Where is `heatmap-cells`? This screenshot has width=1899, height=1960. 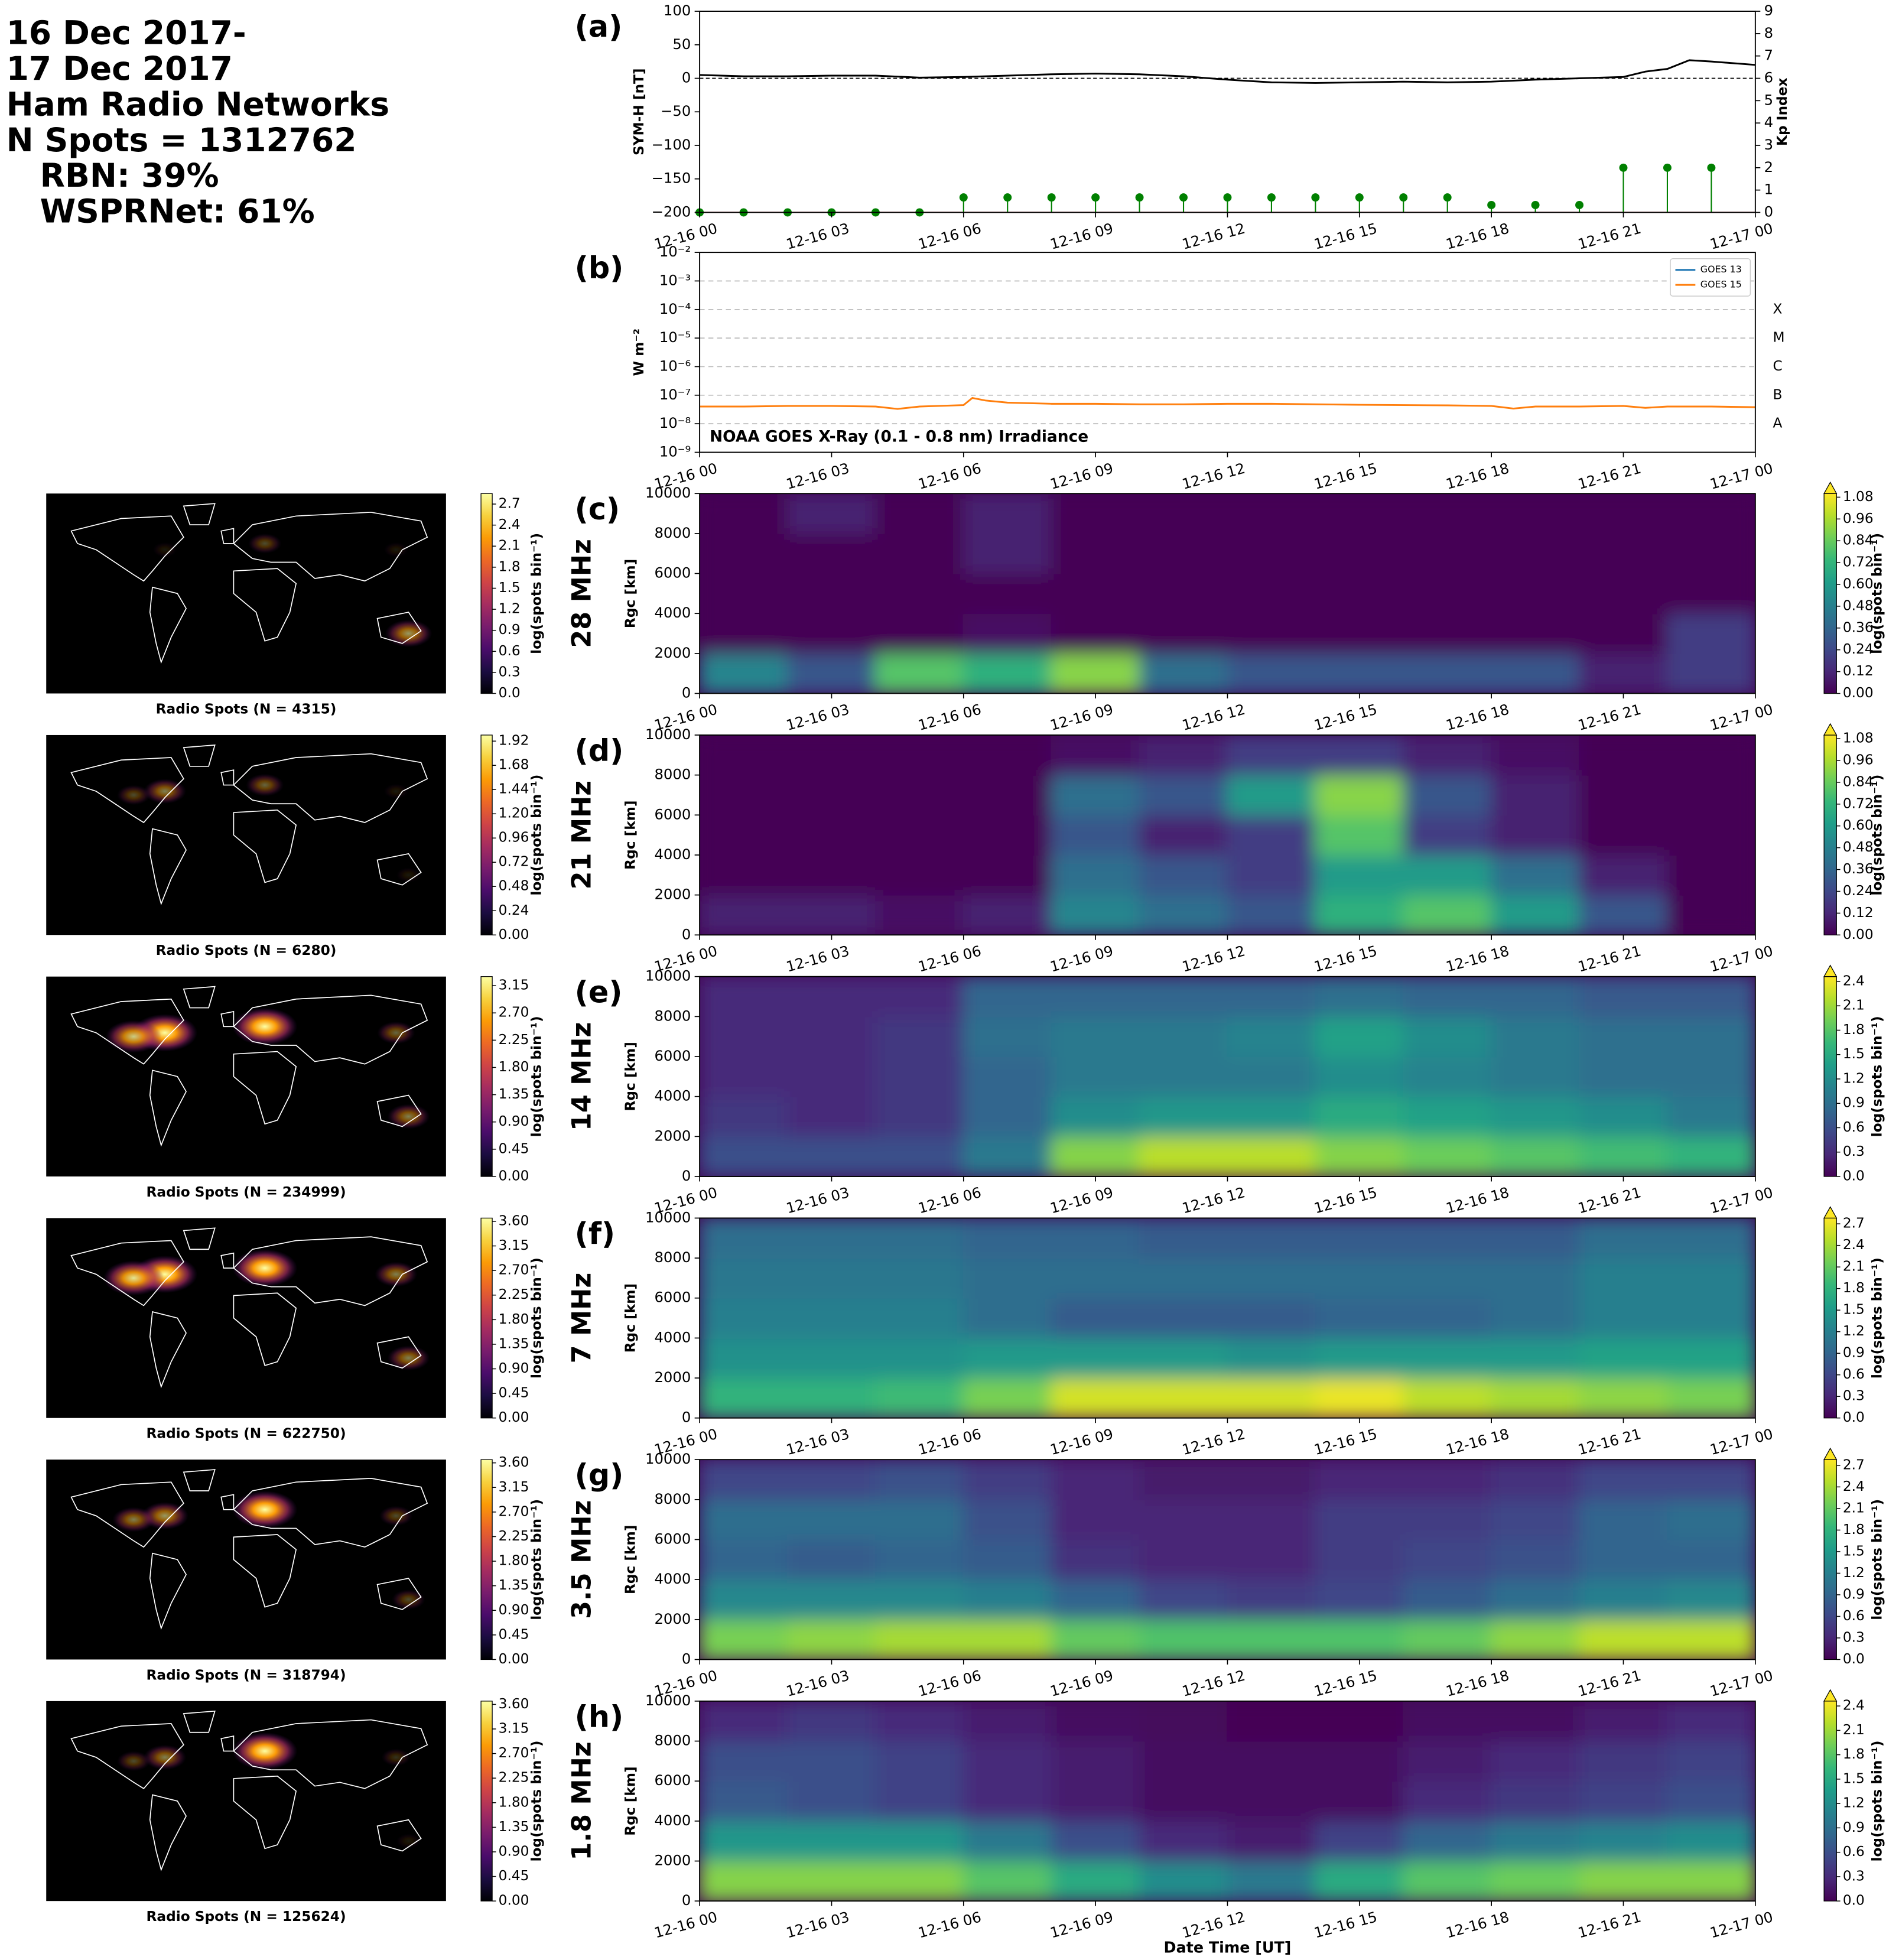
heatmap-cells is located at coordinates (1227, 834).